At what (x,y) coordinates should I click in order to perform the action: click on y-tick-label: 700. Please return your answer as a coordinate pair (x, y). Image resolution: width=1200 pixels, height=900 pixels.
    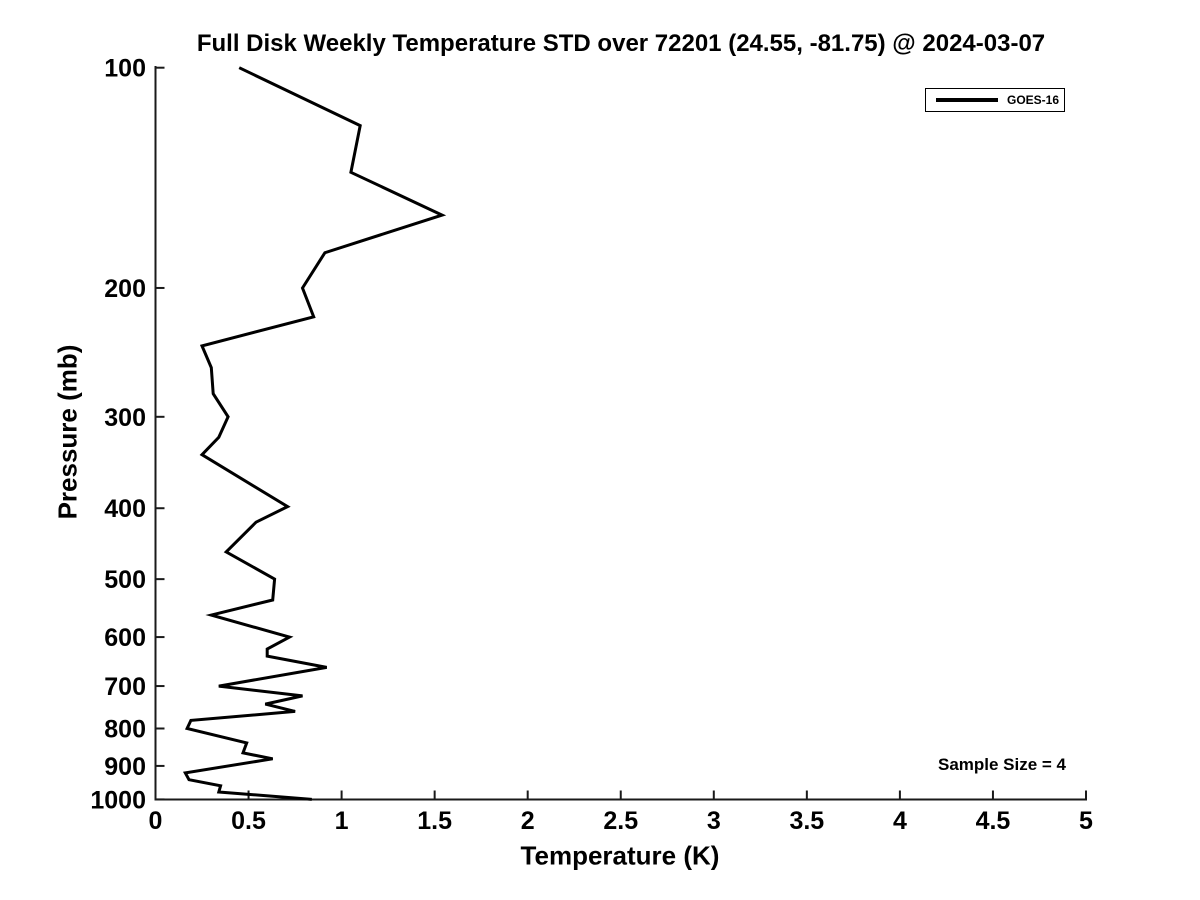
    Looking at the image, I should click on (125, 687).